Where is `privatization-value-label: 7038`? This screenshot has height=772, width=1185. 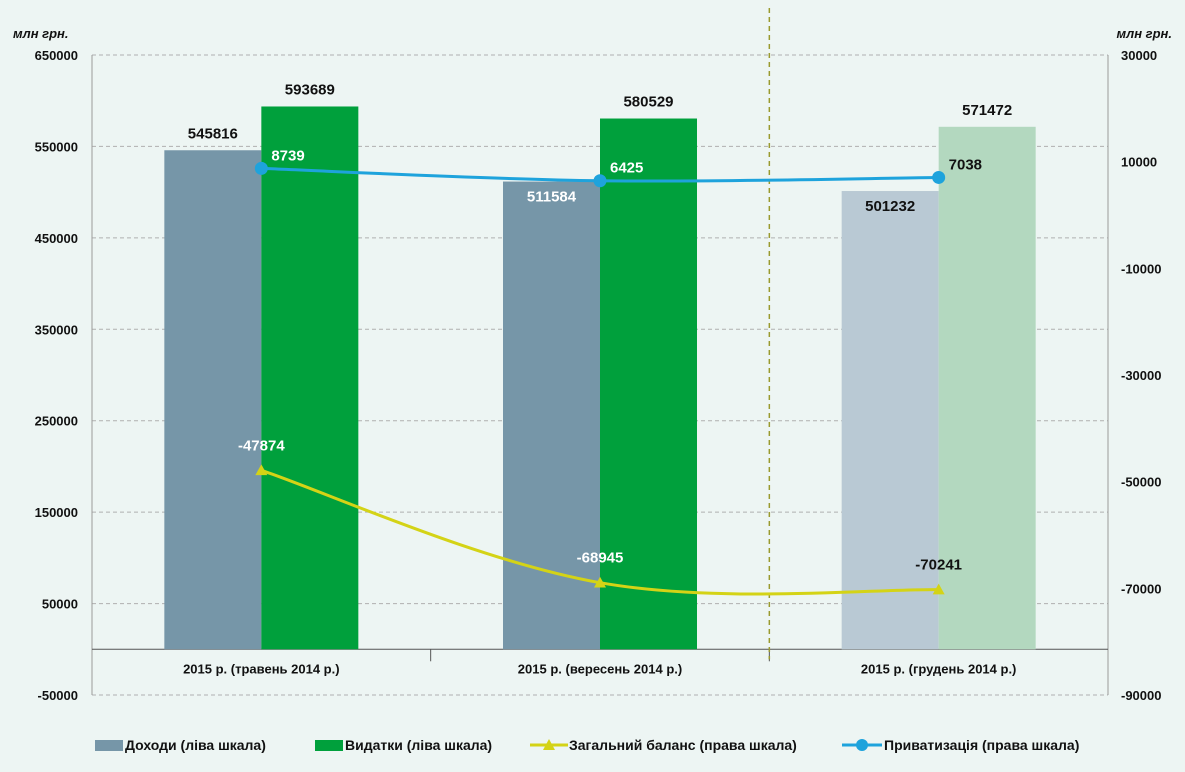 privatization-value-label: 7038 is located at coordinates (965, 164).